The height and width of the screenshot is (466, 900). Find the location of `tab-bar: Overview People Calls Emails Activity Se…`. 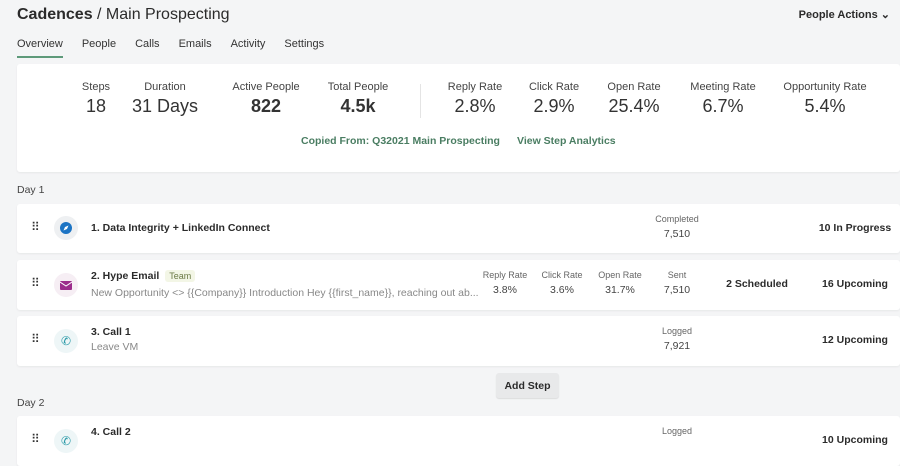

tab-bar: Overview People Calls Emails Activity Se… is located at coordinates (170, 48).